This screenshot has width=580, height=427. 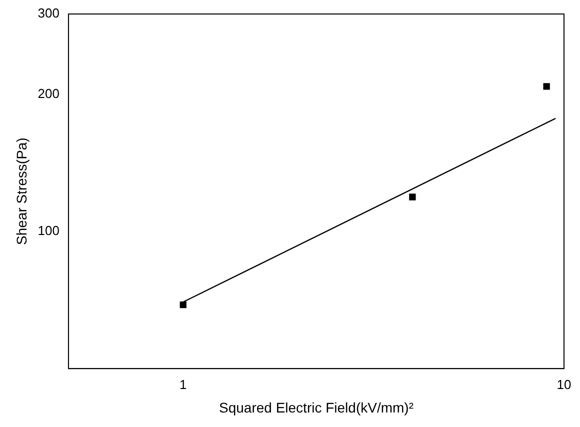 I want to click on x-tick-label: 10, so click(x=564, y=384).